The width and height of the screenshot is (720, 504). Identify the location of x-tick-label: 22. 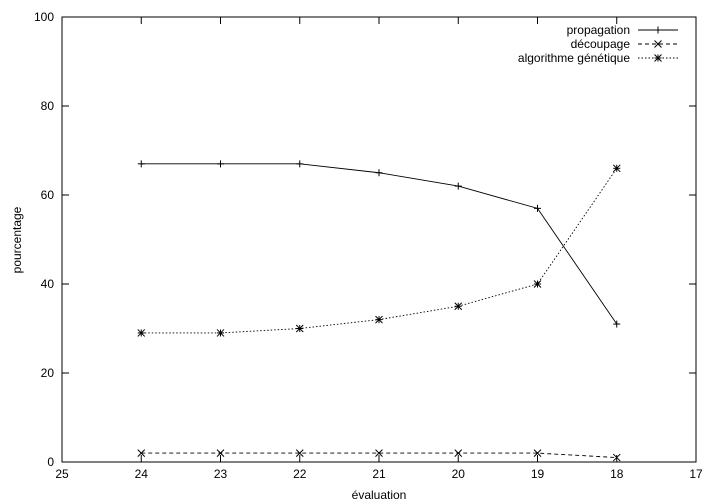
(300, 474).